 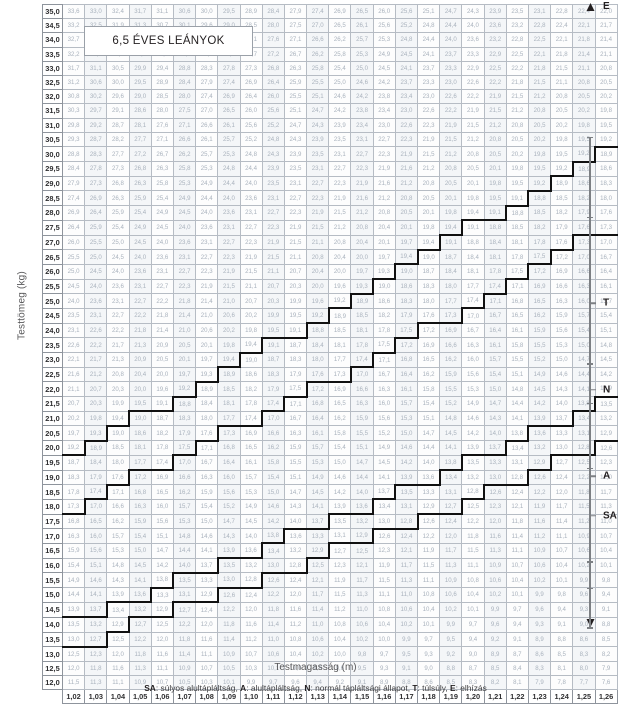 I want to click on bmi-cell: 12,3, so click(x=384, y=550).